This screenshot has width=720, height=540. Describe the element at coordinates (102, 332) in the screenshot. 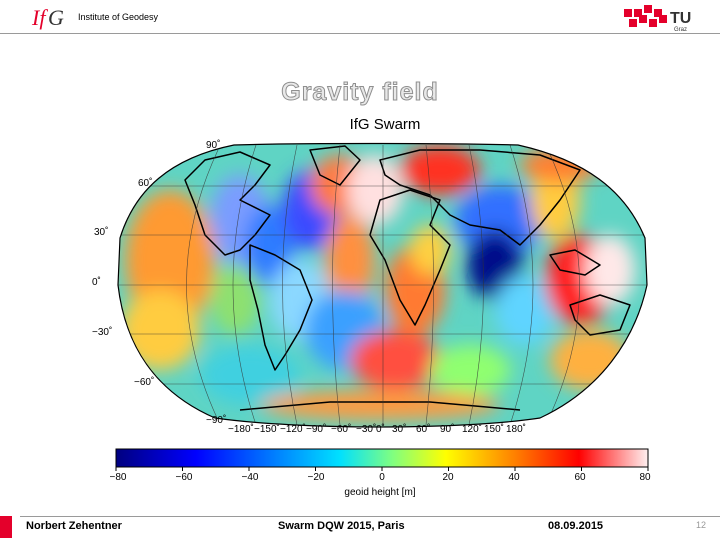

I see `lat-label: −30˚` at that location.